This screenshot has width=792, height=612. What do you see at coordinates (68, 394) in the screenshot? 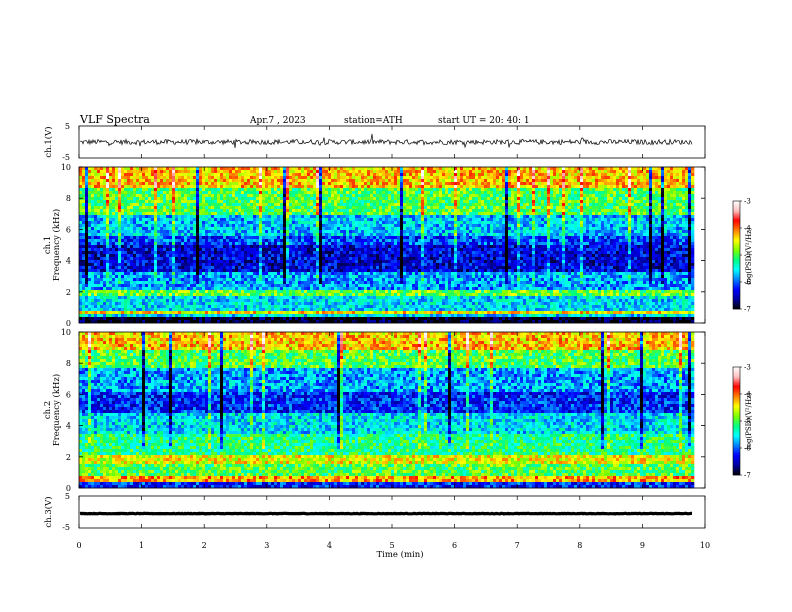
I see `spec2-ytick-label: 6` at bounding box center [68, 394].